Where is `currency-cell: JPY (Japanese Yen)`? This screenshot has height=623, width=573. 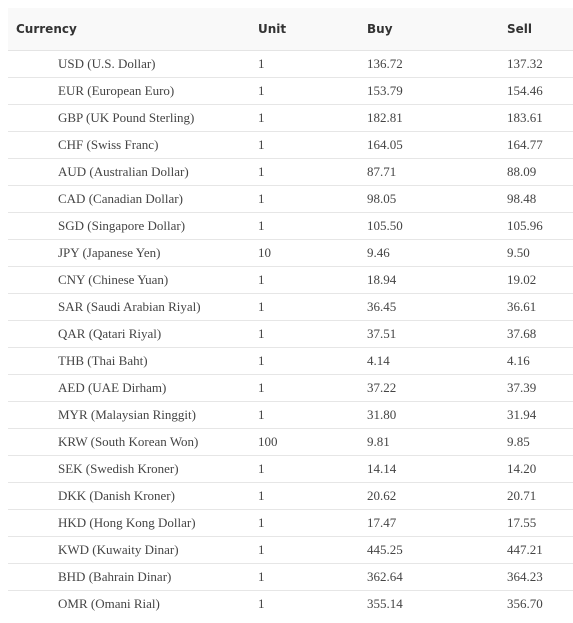
currency-cell: JPY (Japanese Yen) is located at coordinates (133, 253).